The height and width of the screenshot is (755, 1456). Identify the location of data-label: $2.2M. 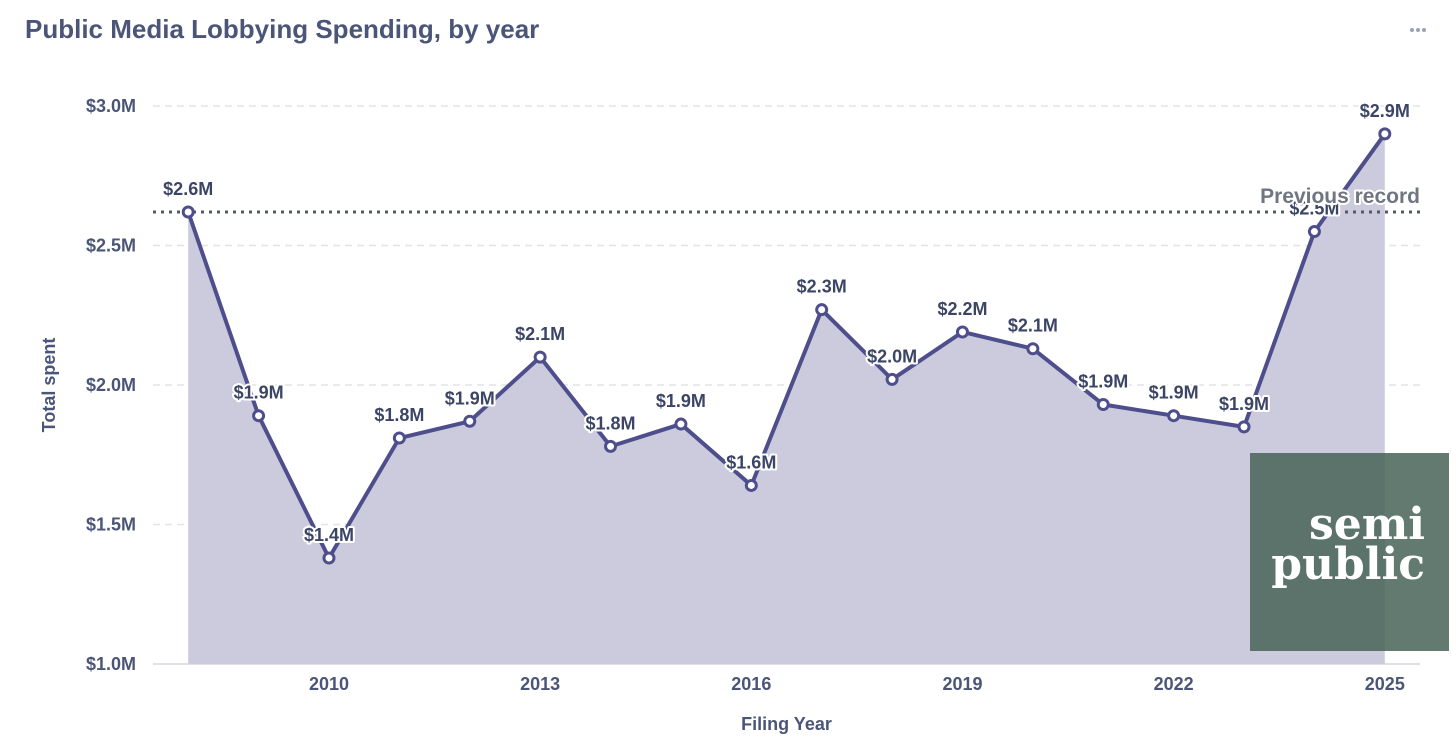
(962, 309).